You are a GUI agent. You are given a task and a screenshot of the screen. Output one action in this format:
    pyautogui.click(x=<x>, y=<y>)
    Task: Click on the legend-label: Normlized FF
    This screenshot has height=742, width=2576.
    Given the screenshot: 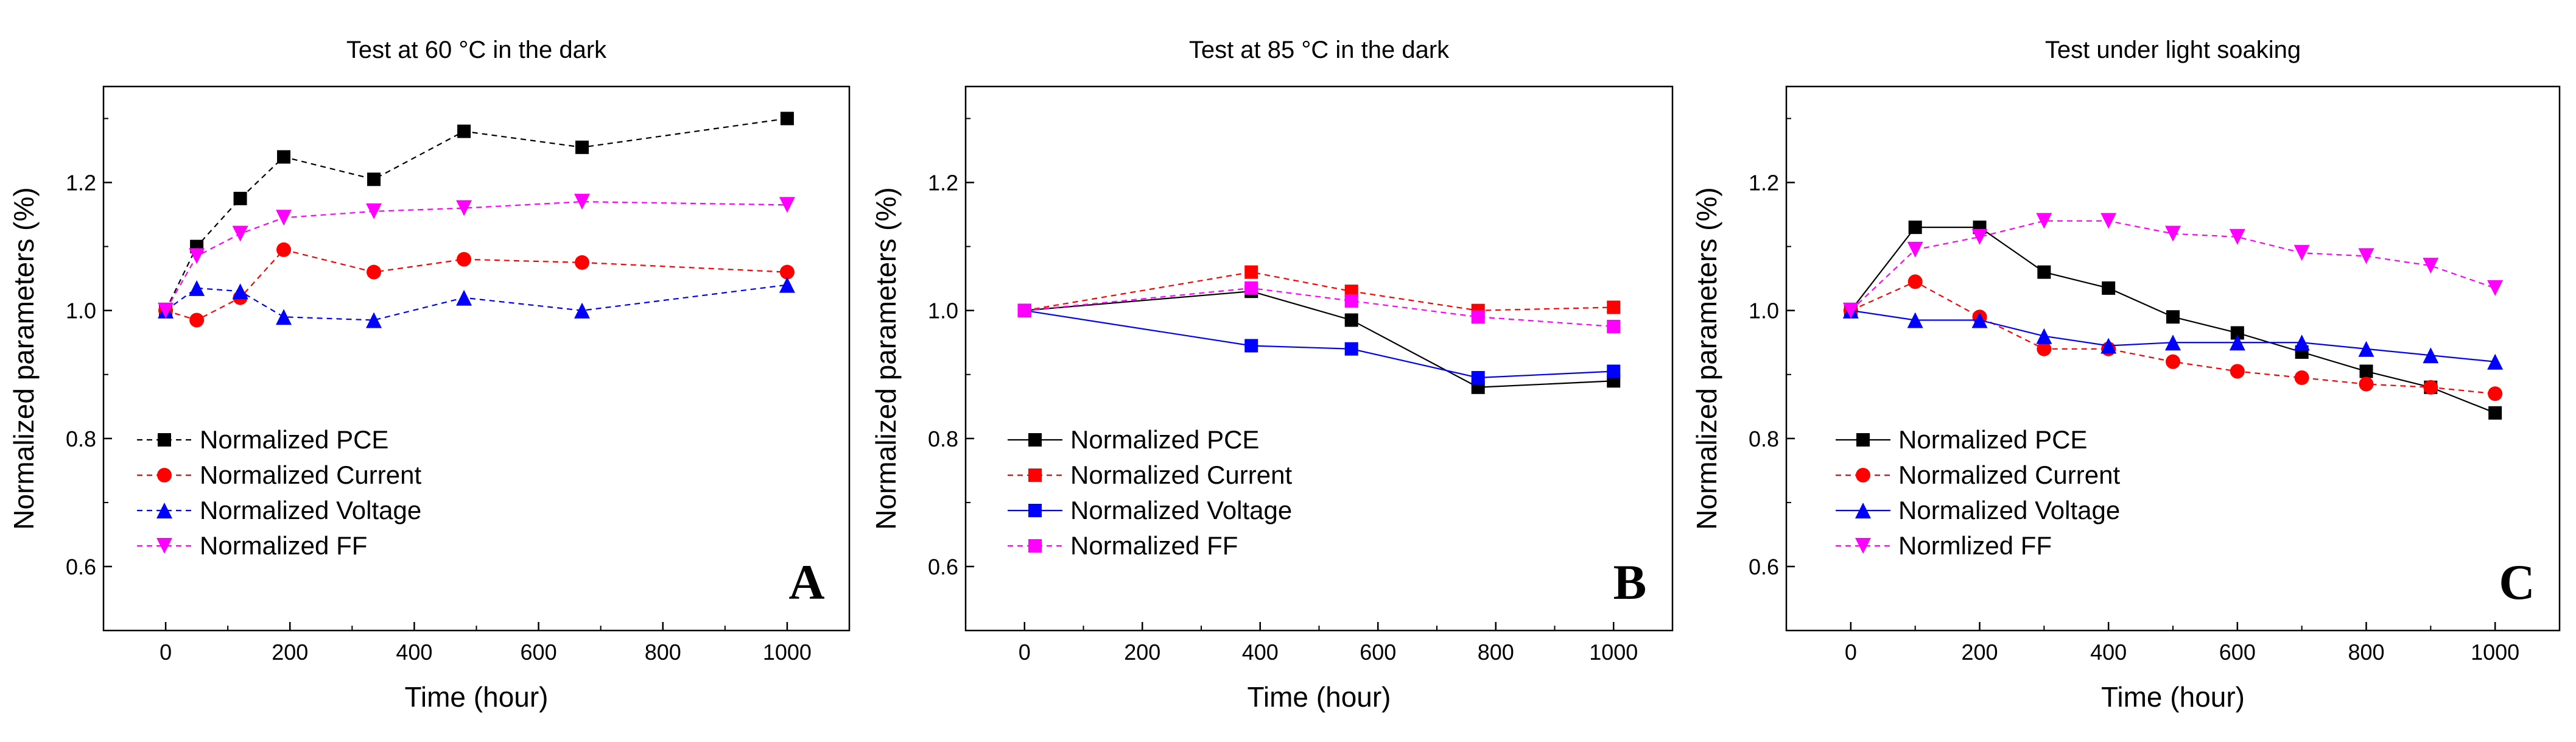 What is the action you would take?
    pyautogui.click(x=1975, y=546)
    